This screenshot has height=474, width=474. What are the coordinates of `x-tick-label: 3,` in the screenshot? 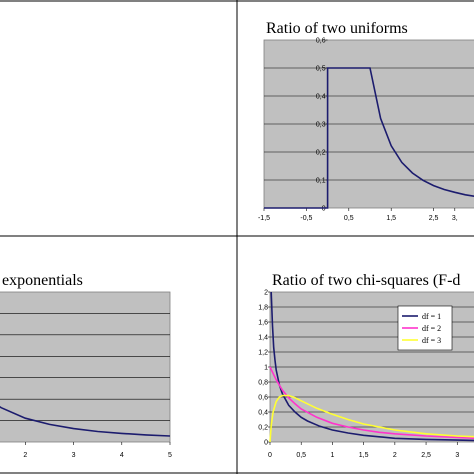 It's located at (455, 218).